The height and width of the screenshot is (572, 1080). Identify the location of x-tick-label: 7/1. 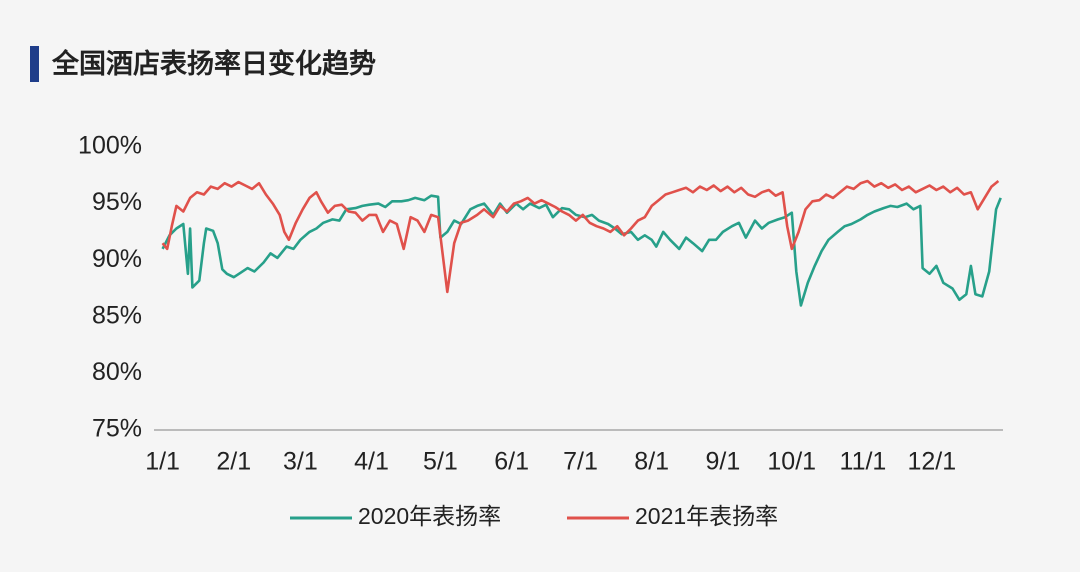
(580, 462).